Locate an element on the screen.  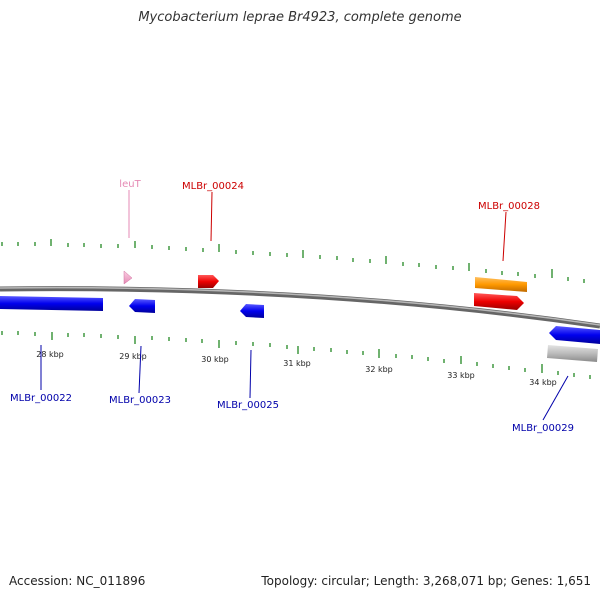
label-MLBr_00029: MLBr_00029 is located at coordinates (543, 428).